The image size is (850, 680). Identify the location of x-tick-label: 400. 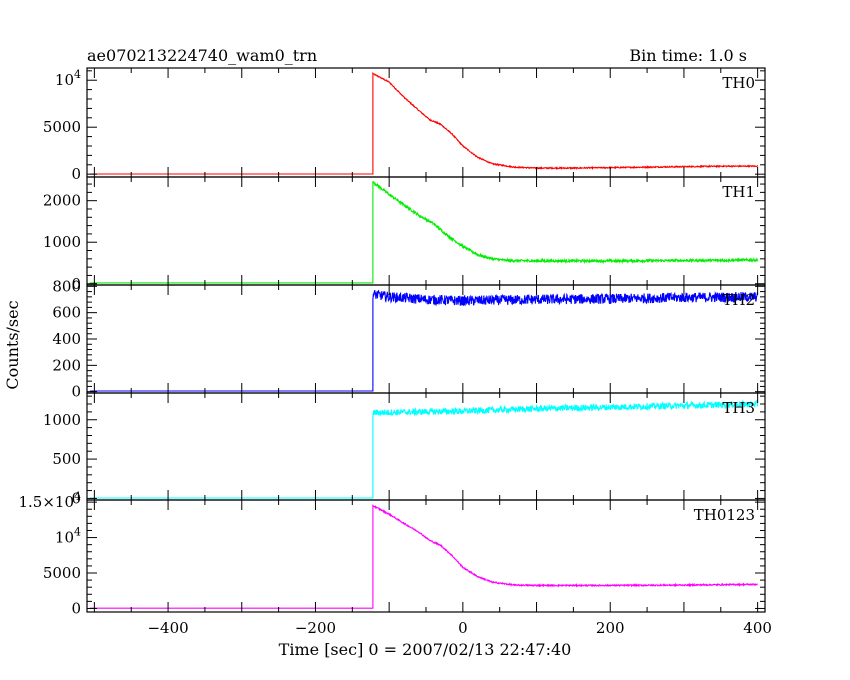
(757, 628).